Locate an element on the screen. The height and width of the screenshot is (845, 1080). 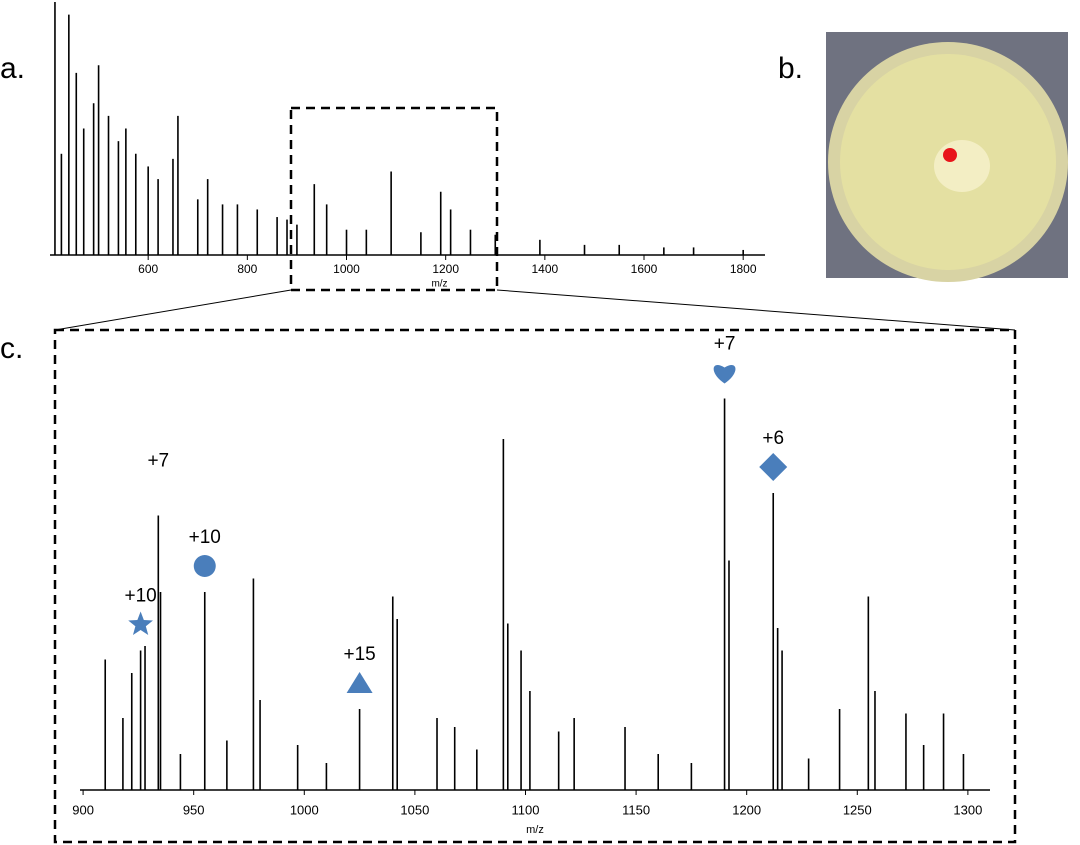
colony is located at coordinates (962, 166).